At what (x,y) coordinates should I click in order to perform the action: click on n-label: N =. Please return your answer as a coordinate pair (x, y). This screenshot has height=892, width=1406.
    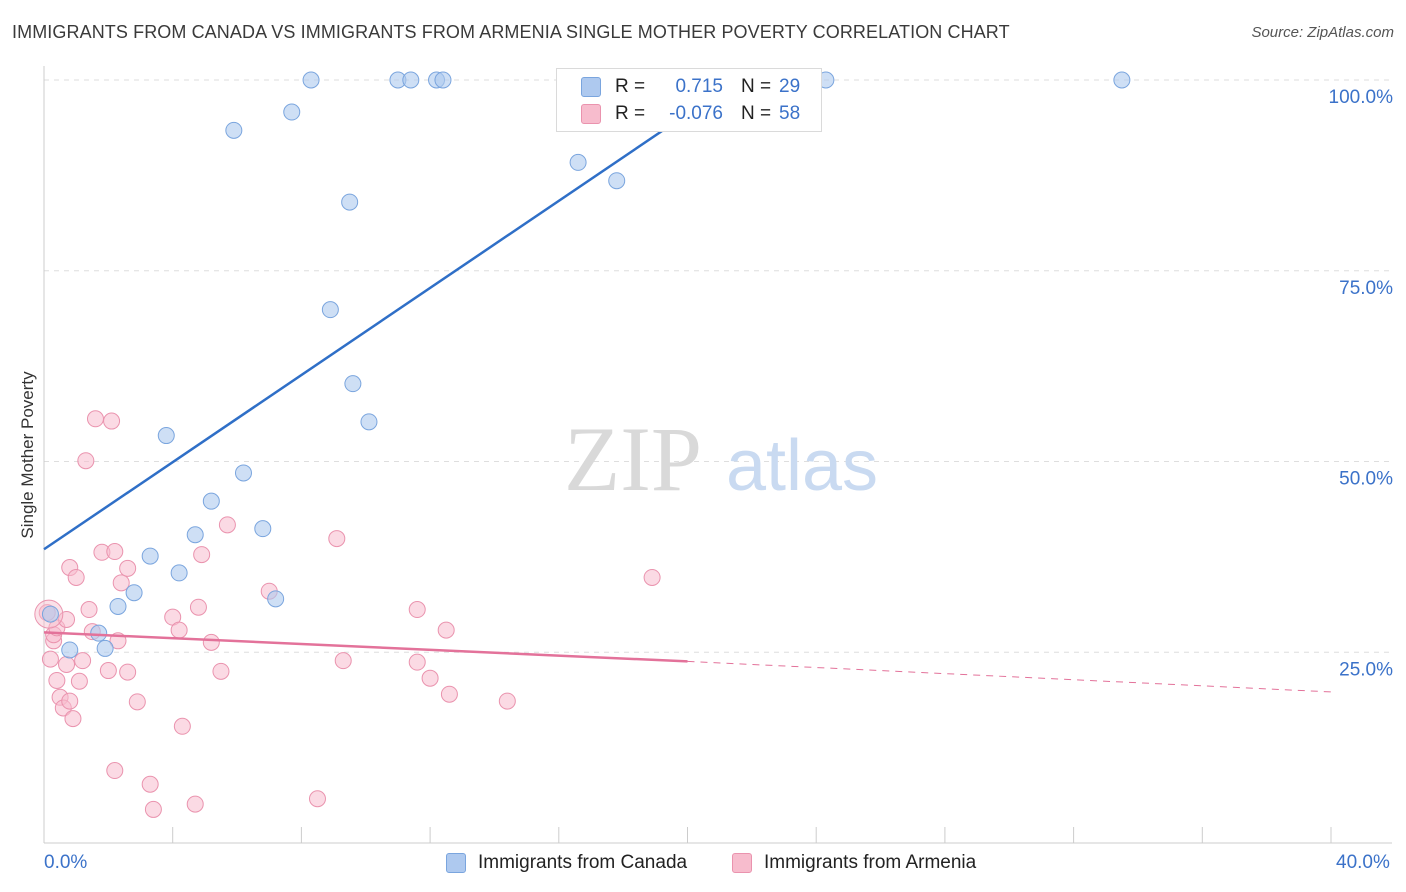
    Looking at the image, I should click on (756, 86).